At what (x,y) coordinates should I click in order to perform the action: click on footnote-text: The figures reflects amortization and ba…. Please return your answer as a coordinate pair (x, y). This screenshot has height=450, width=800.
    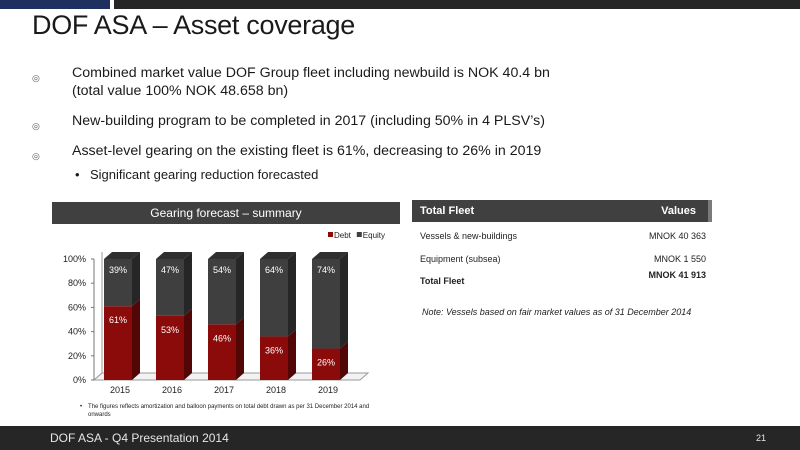
    Looking at the image, I should click on (229, 411).